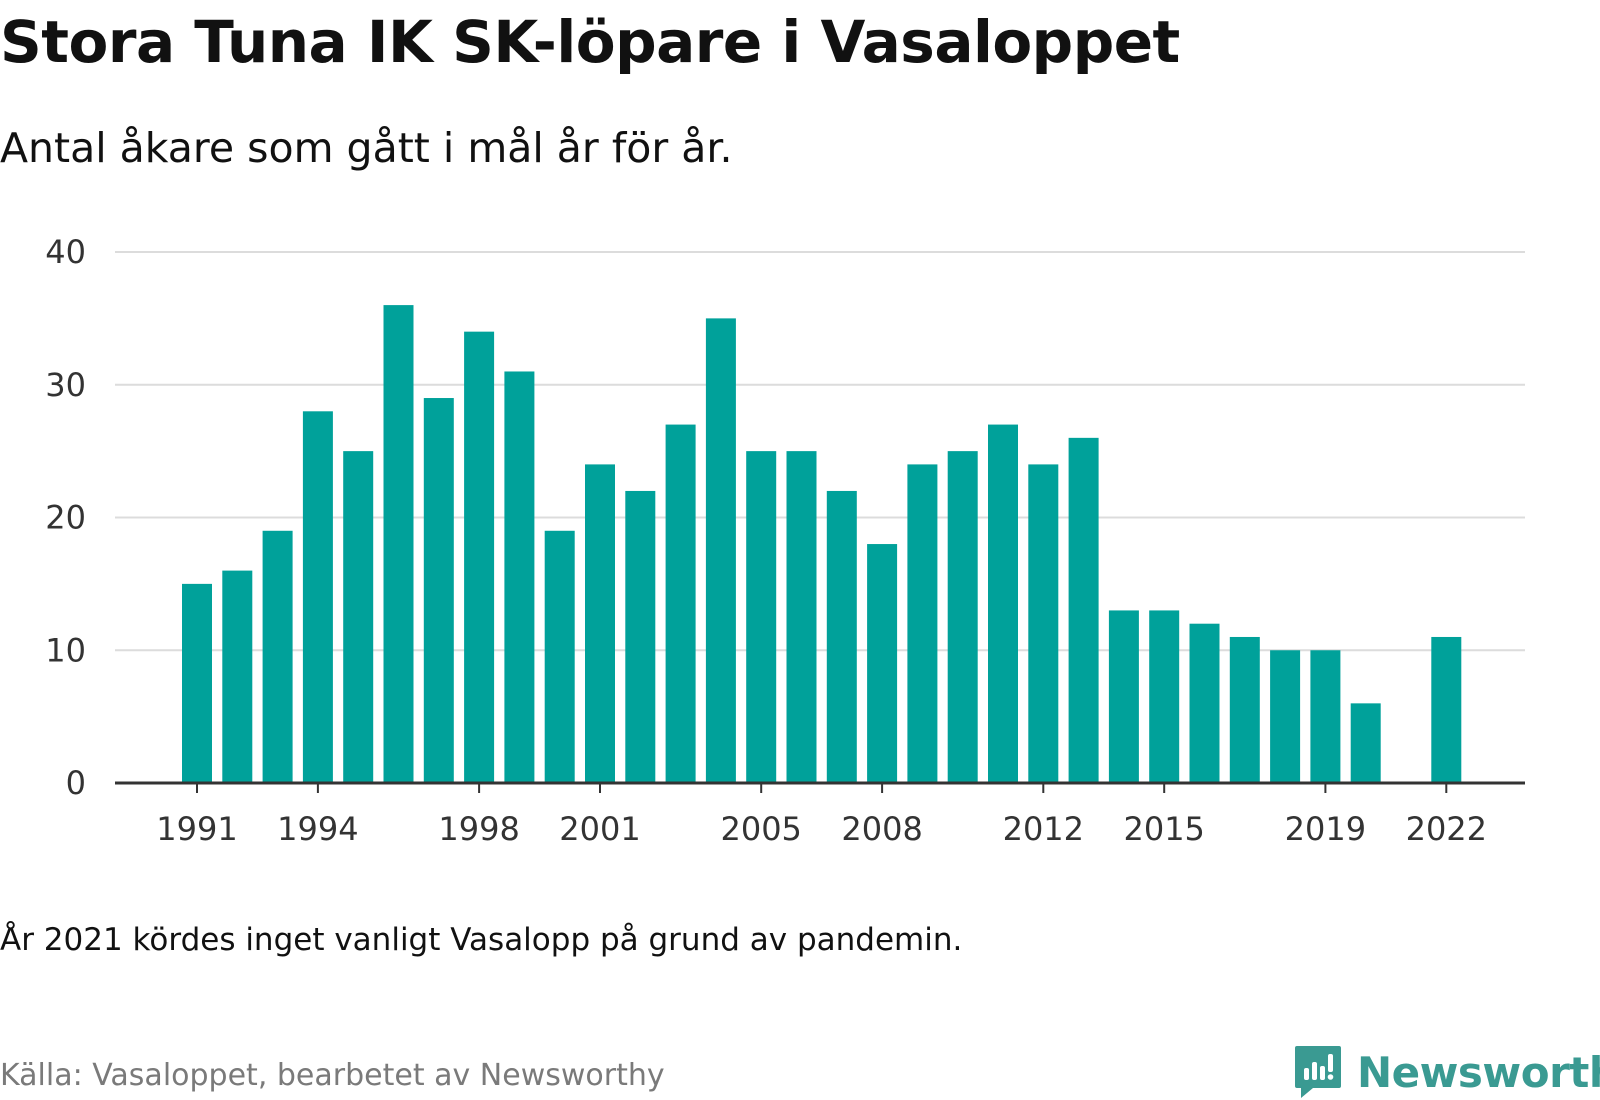 Image resolution: width=1600 pixels, height=1100 pixels. I want to click on bar-1992, so click(237, 676).